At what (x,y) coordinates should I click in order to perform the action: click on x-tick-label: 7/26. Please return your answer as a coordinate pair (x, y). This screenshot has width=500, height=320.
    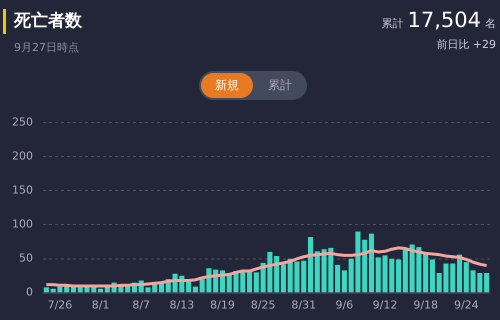
    Looking at the image, I should click on (60, 305).